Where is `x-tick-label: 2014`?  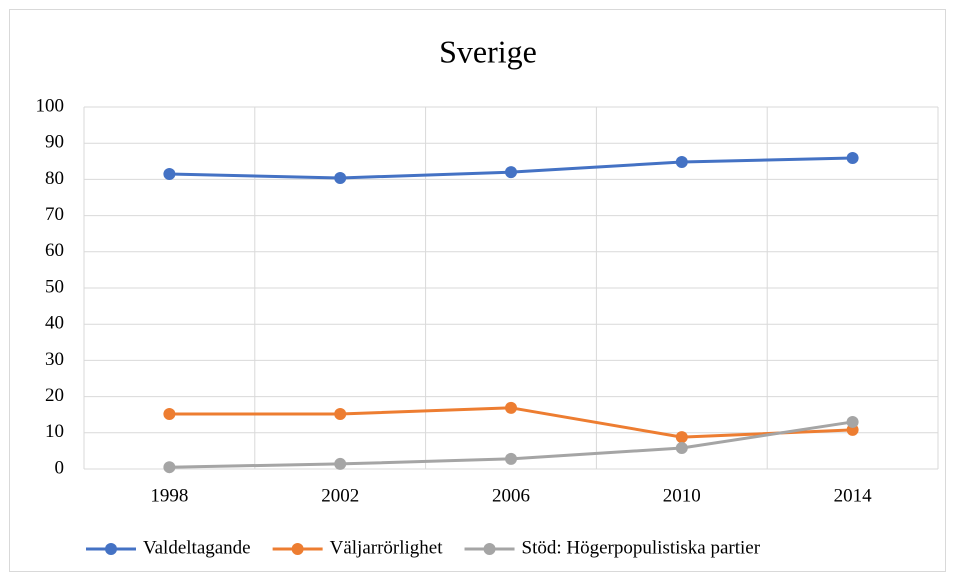
x-tick-label: 2014 is located at coordinates (853, 495).